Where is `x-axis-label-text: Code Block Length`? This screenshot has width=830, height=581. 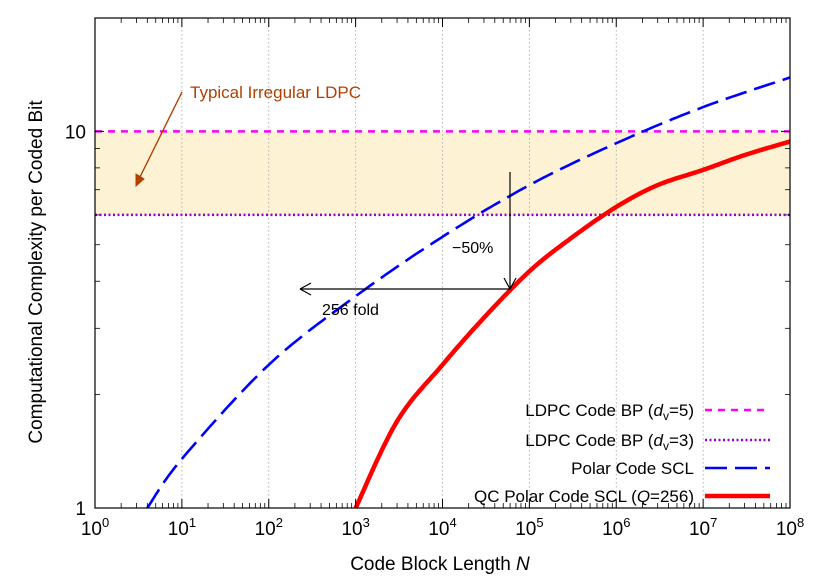
x-axis-label-text: Code Block Length is located at coordinates (433, 564).